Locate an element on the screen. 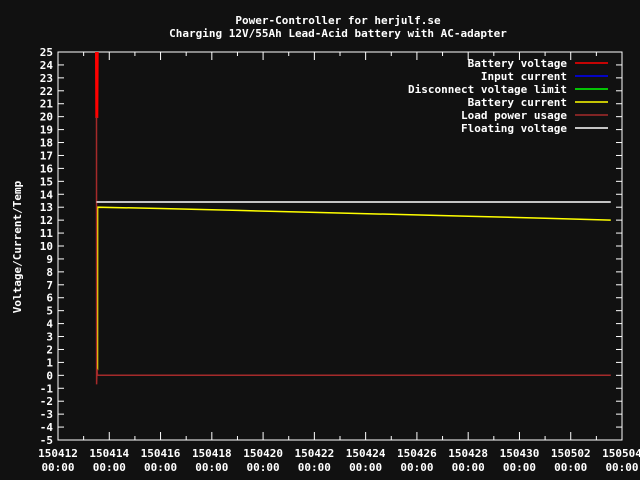 This screenshot has width=640, height=480. y-axis-label: Voltage/Current/Temp is located at coordinates (17, 246).